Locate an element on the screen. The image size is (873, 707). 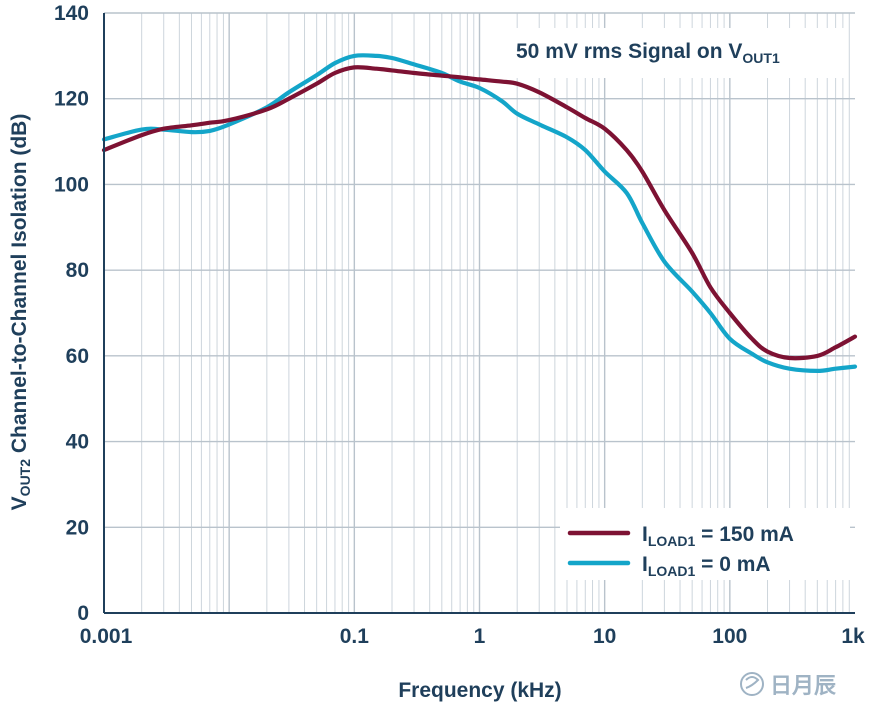
y-tick-label: 0 is located at coordinates (83, 613).